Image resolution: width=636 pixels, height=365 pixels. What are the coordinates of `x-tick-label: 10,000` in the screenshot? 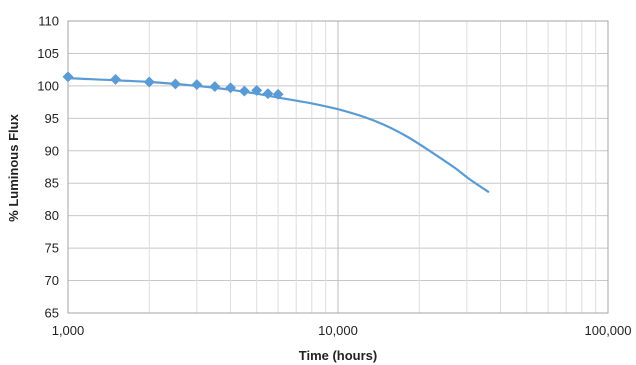 It's located at (338, 330).